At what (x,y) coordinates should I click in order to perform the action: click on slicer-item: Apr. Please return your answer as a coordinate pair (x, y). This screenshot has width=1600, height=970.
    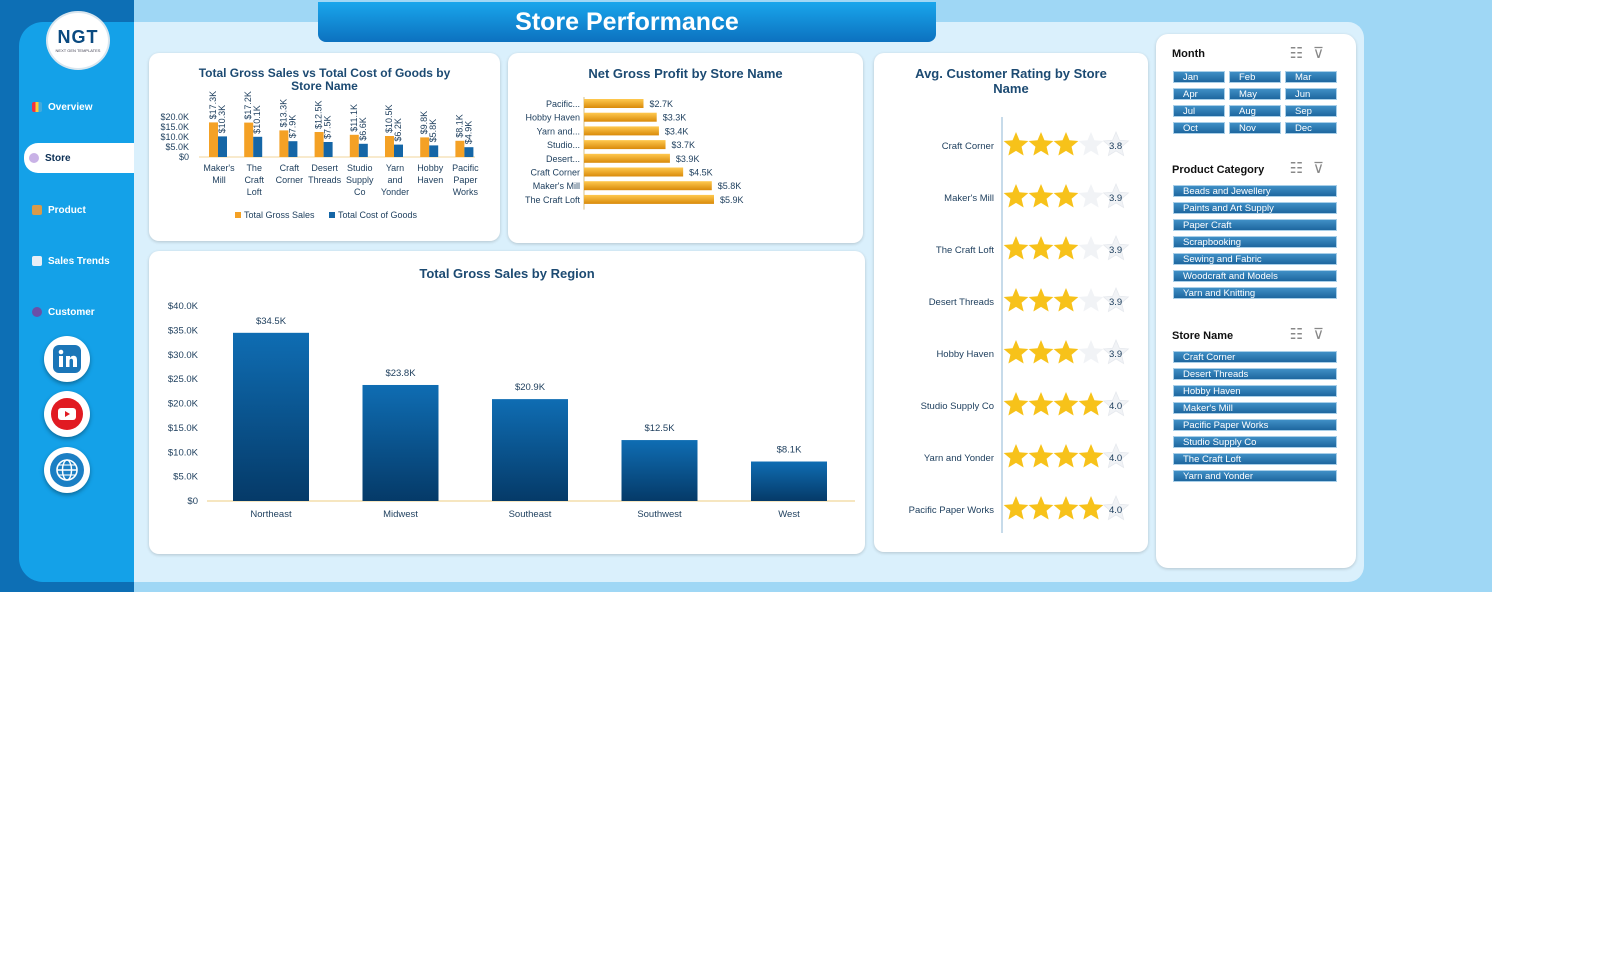
    Looking at the image, I should click on (1199, 94).